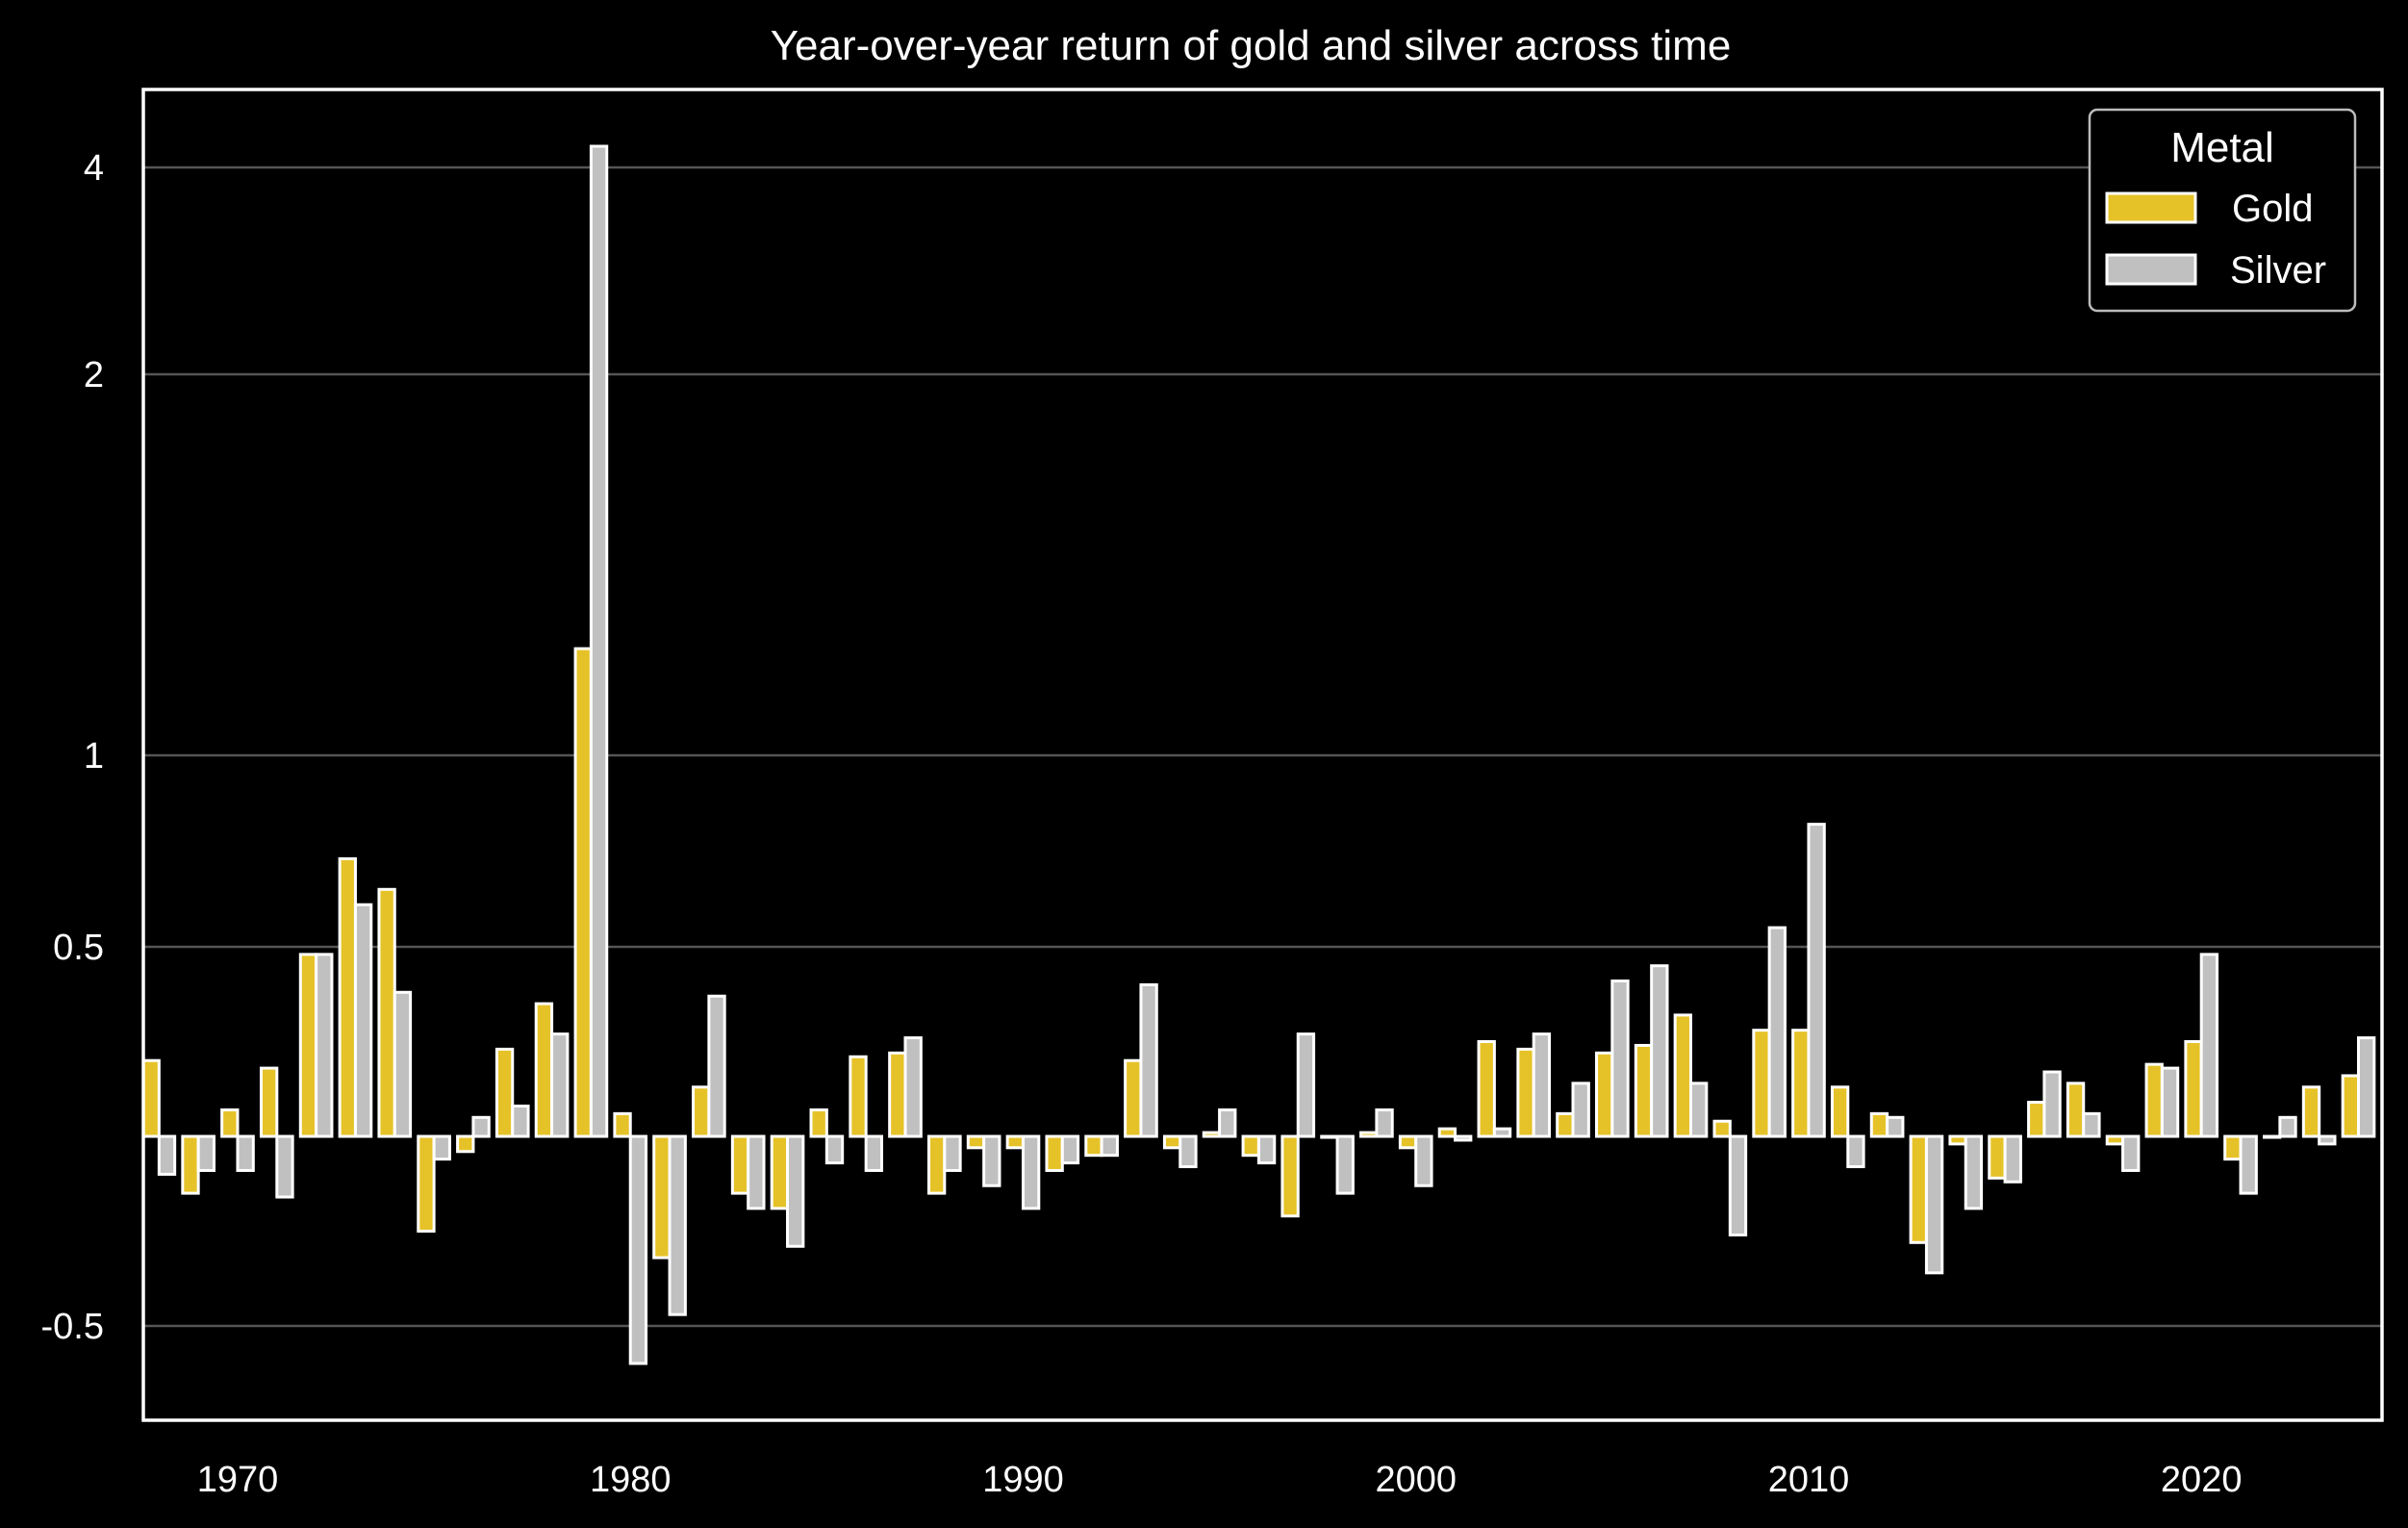 The height and width of the screenshot is (1528, 2408). Describe the element at coordinates (2222, 210) in the screenshot. I see `legend: Metal Gold Silver` at that location.